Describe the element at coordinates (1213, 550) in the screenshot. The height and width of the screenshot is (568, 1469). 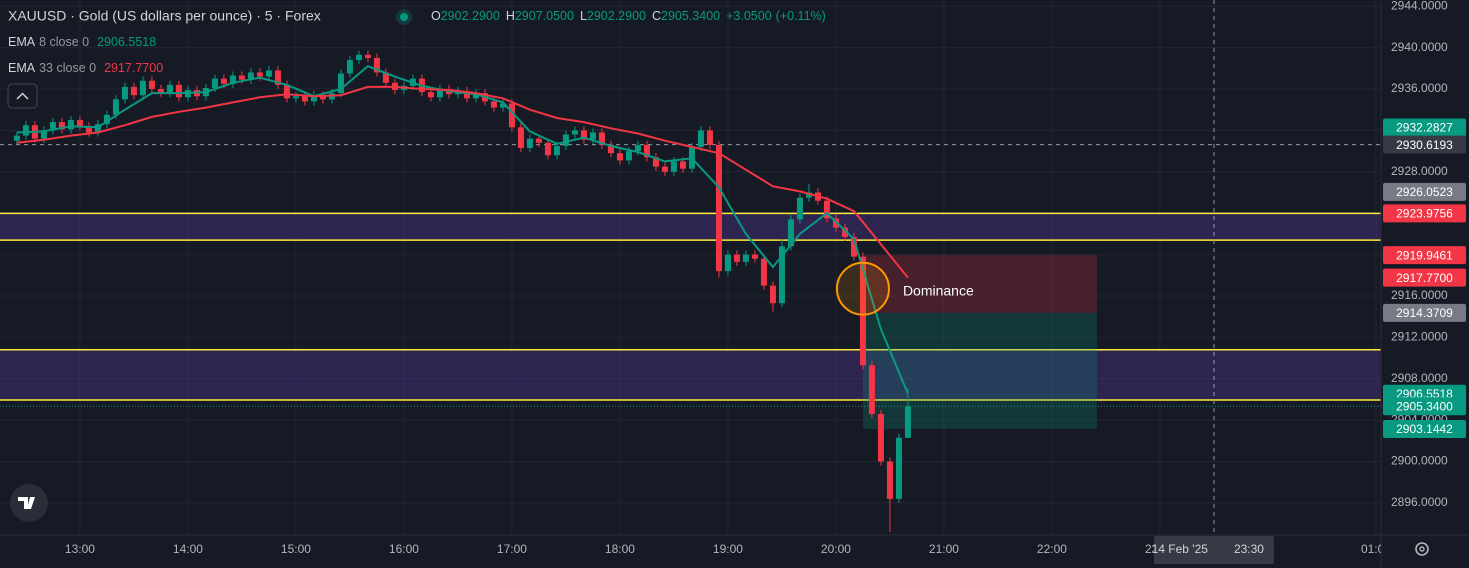
I see `crosshair-time-tag` at that location.